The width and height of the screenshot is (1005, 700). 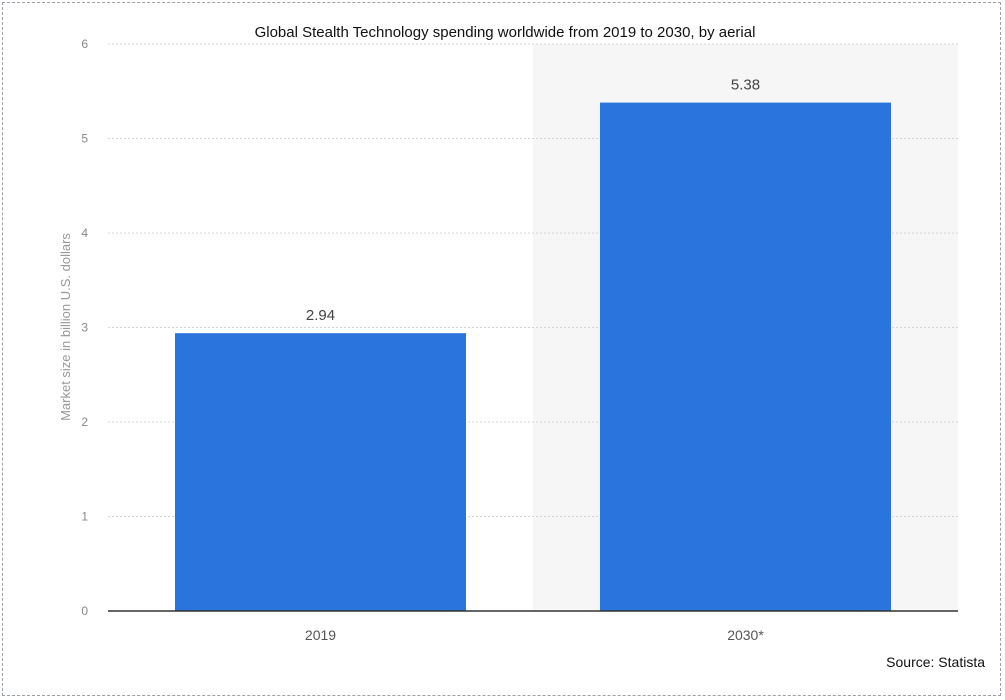 What do you see at coordinates (320, 472) in the screenshot?
I see `bar-2019` at bounding box center [320, 472].